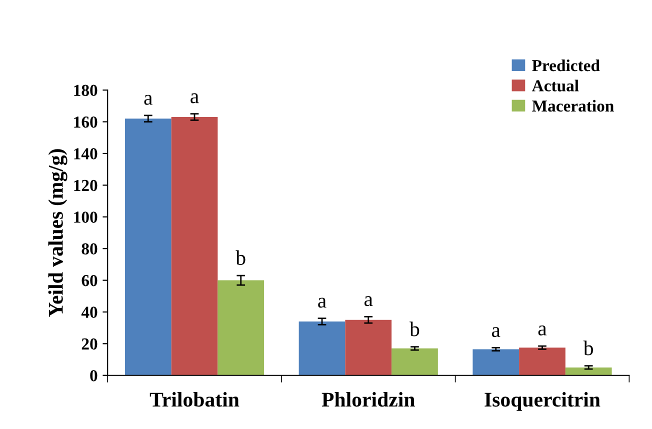 The image size is (652, 429). What do you see at coordinates (89, 312) in the screenshot?
I see `y-tick-label: 40` at bounding box center [89, 312].